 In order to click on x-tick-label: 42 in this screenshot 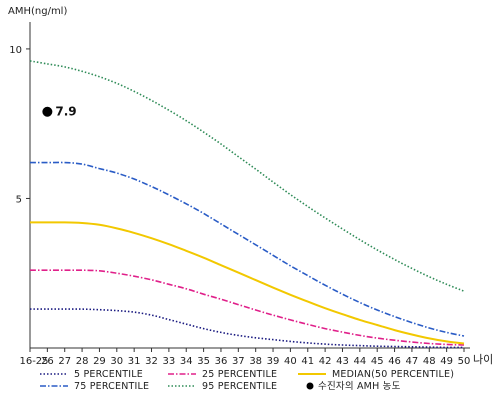, I will do `click(325, 361)`.